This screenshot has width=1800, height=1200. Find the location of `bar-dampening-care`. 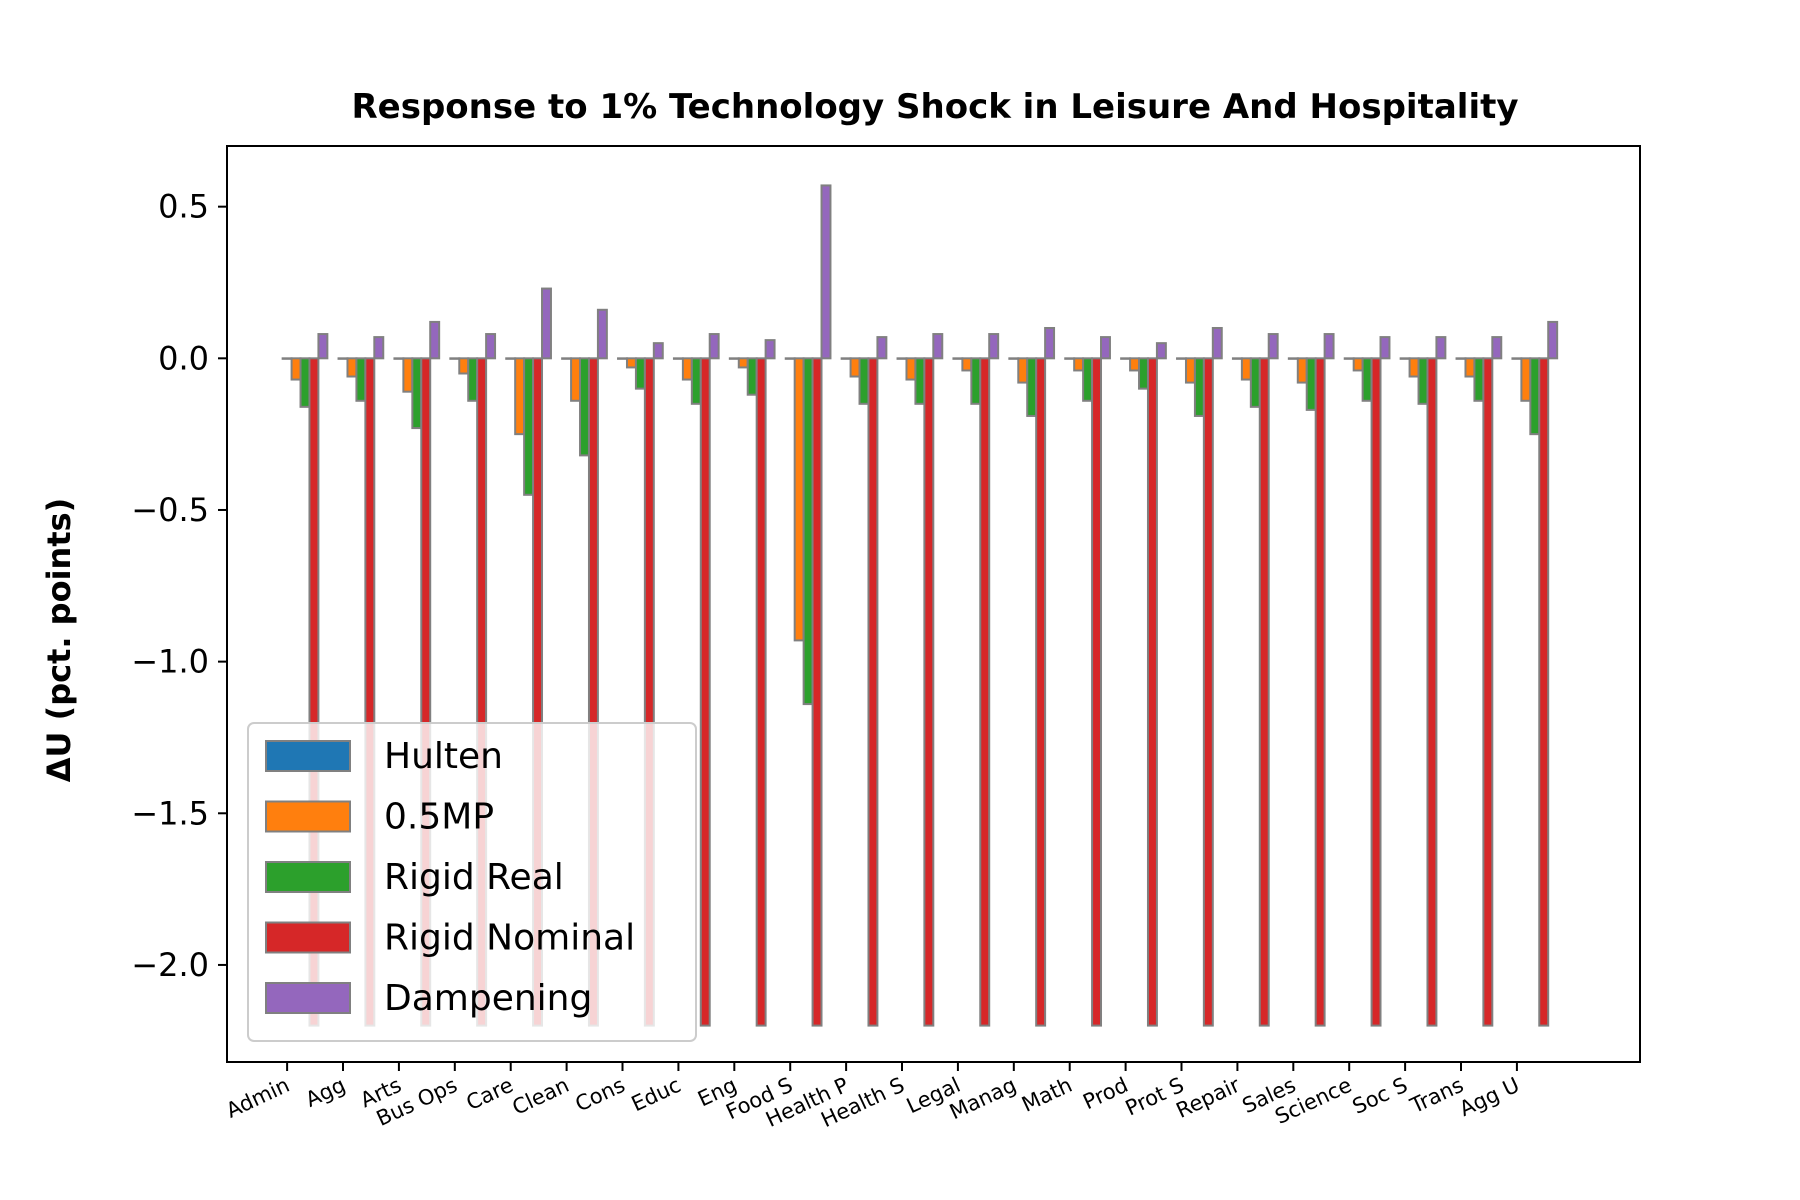

bar-dampening-care is located at coordinates (546, 323).